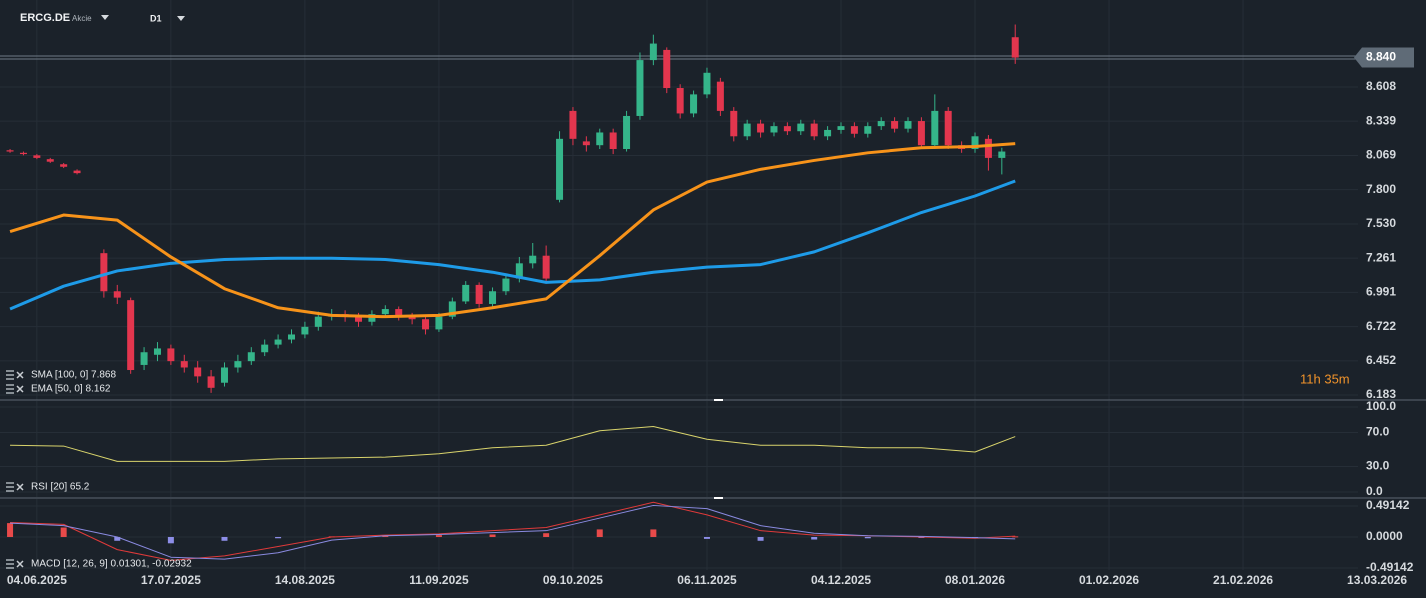  What do you see at coordinates (1374, 491) in the screenshot?
I see `y-tick-label: 0.0` at bounding box center [1374, 491].